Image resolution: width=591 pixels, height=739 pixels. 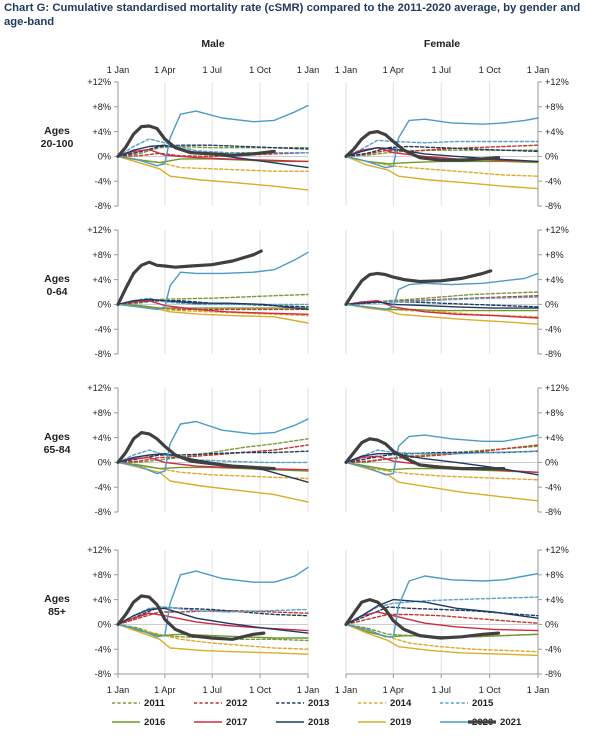 I want to click on row-label-2: Ages, so click(x=57, y=437).